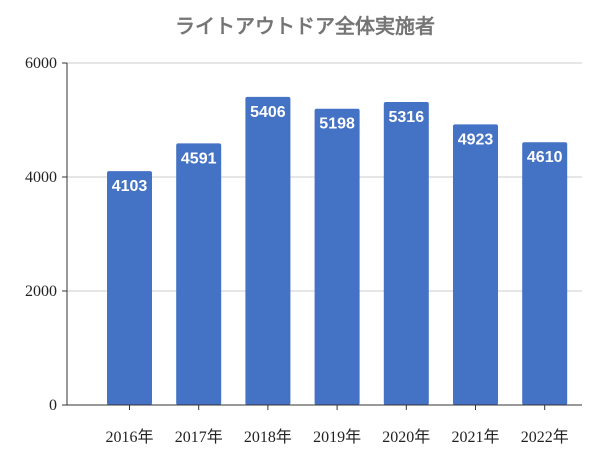 The image size is (610, 466). I want to click on data-label-2020年: 5316, so click(407, 117).